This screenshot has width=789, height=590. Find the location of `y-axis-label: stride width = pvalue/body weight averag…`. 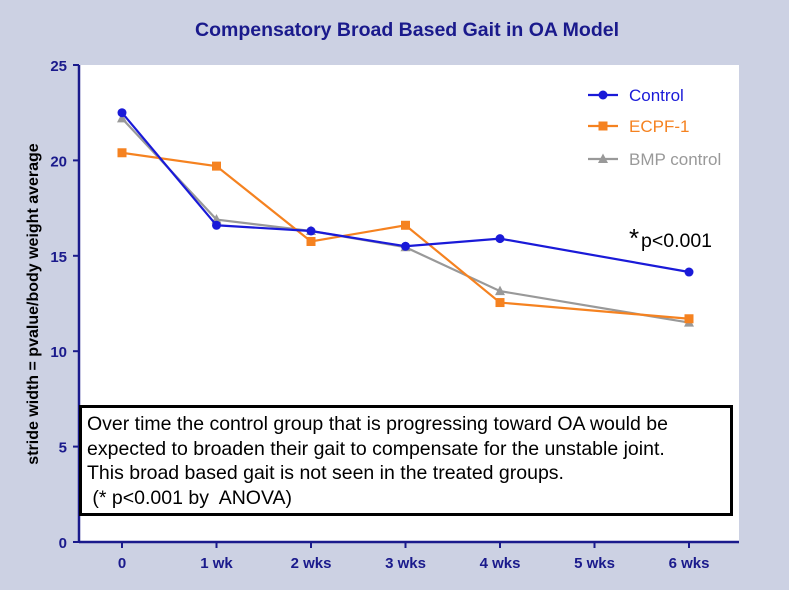

y-axis-label: stride width = pvalue/body weight averag… is located at coordinates (33, 304).